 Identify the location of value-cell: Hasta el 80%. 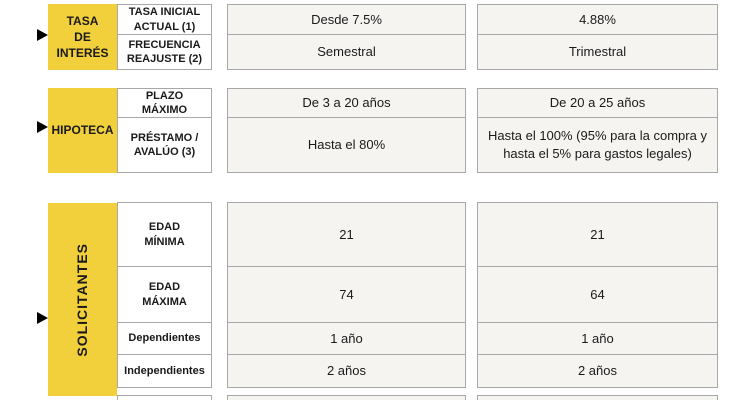
(346, 144).